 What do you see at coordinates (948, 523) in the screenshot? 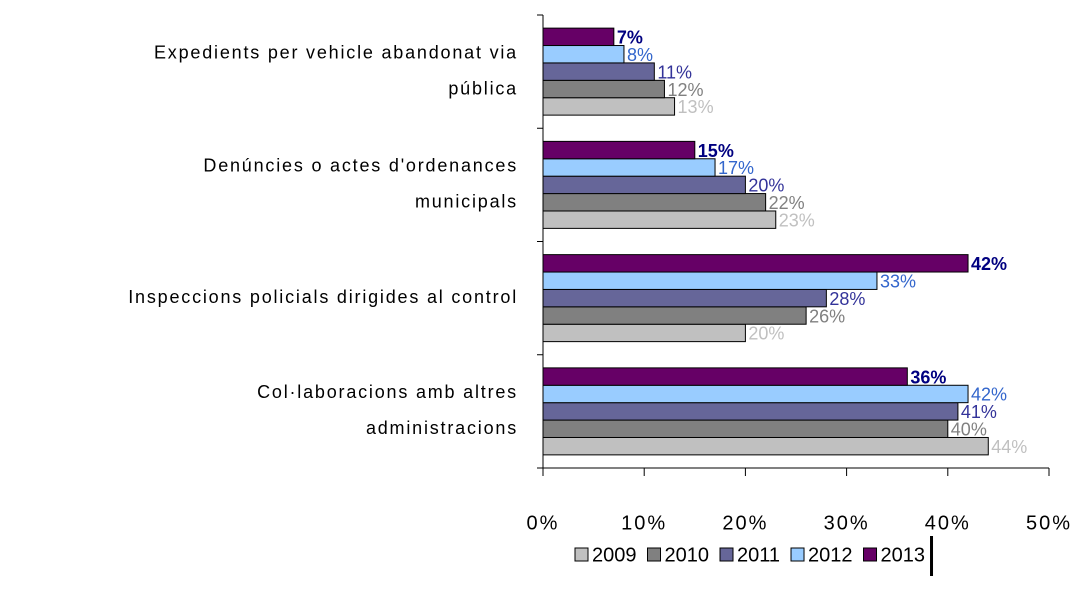
I see `x-tick-label: 40%` at bounding box center [948, 523].